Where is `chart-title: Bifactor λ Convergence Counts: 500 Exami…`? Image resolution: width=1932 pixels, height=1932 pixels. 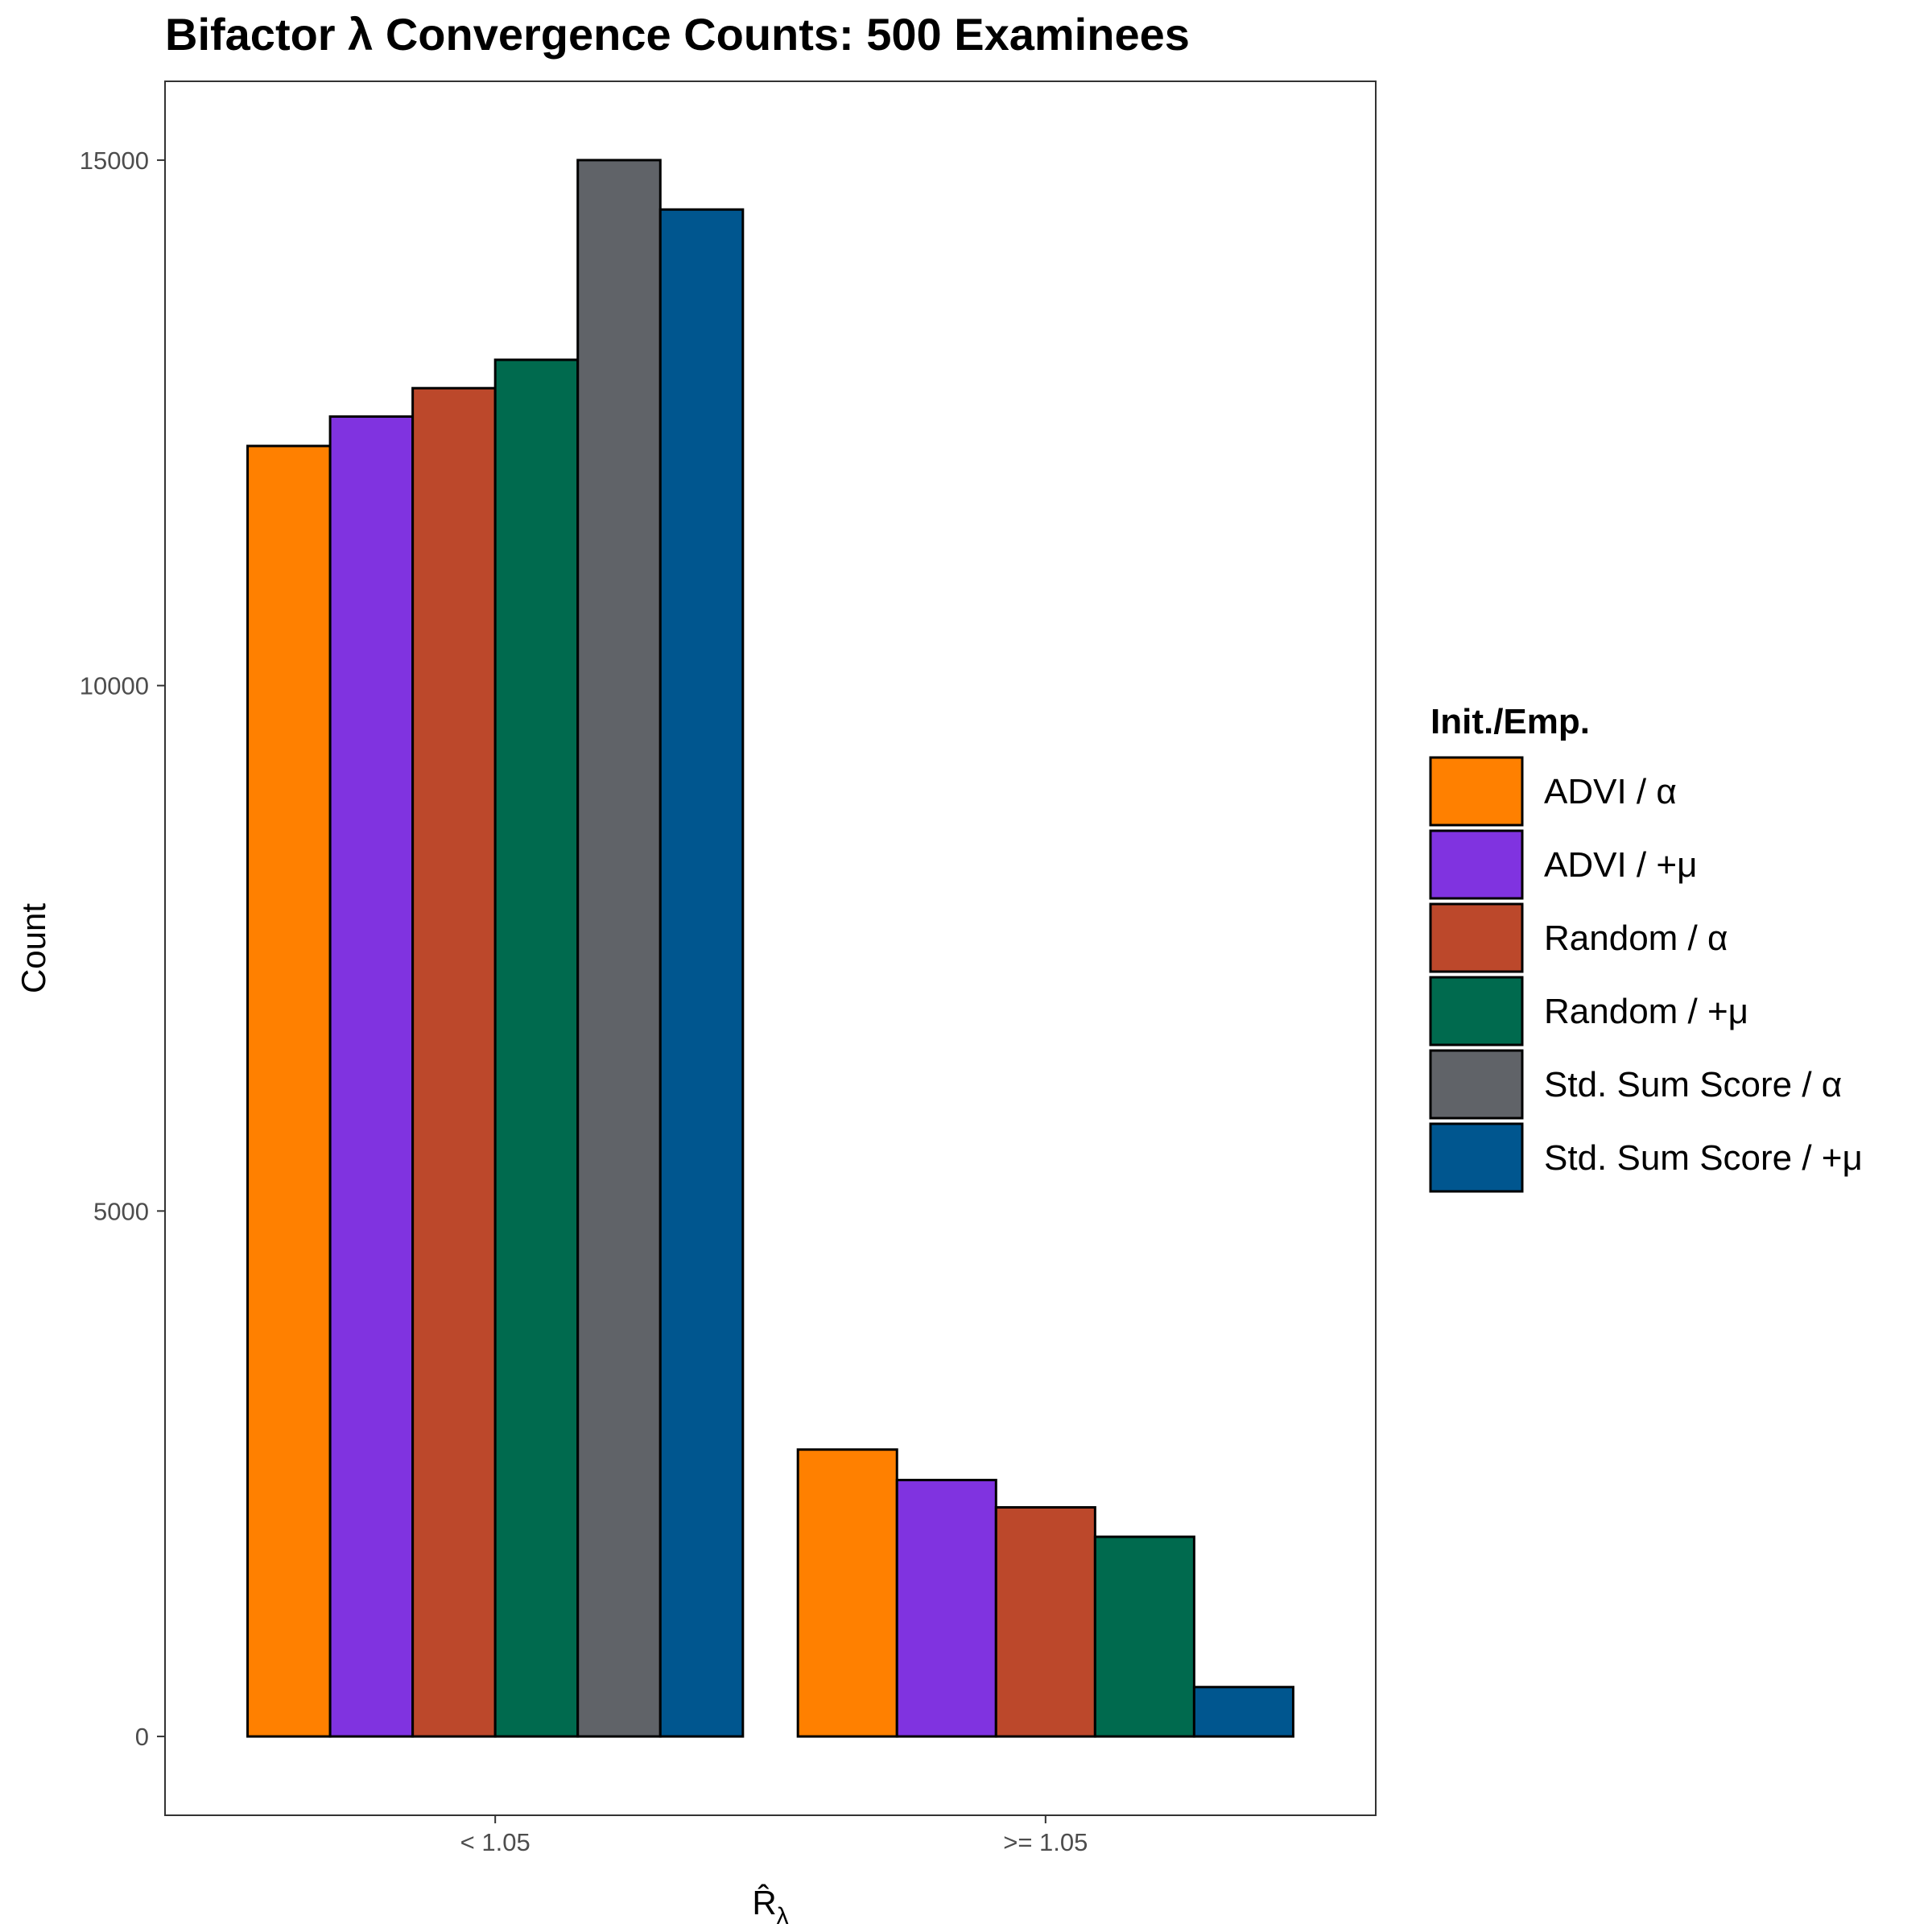
chart-title: Bifactor λ Convergence Counts: 500 Exami… is located at coordinates (677, 34).